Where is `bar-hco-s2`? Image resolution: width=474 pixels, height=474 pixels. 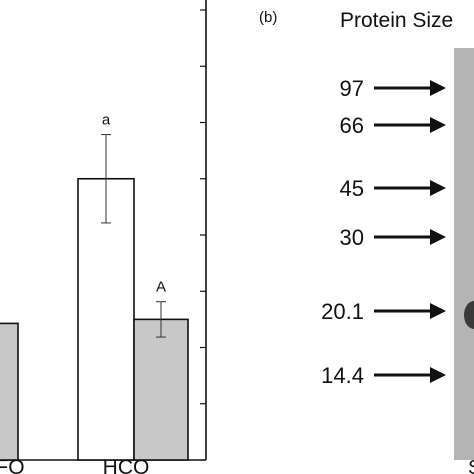 bar-hco-s2 is located at coordinates (161, 389).